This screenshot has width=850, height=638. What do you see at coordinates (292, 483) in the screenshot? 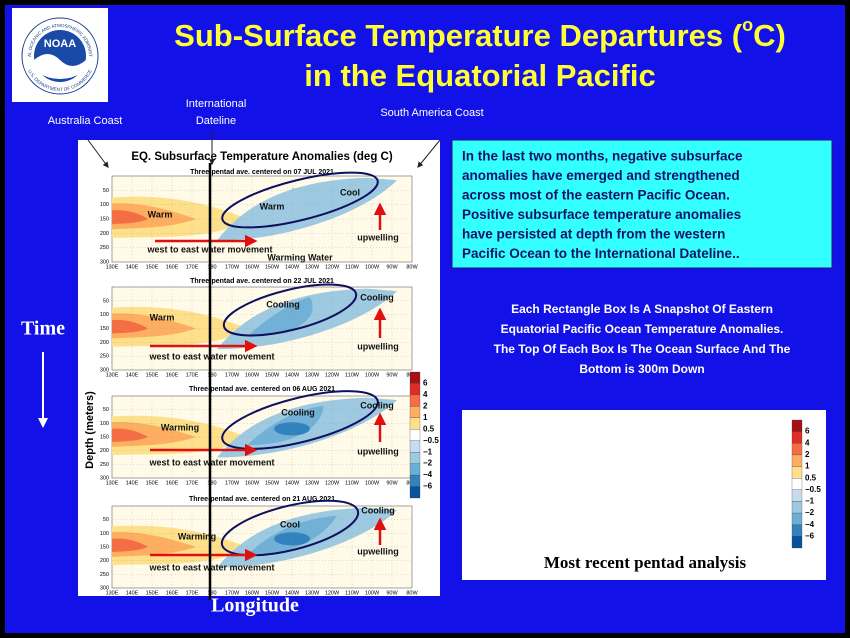
I see `x-tick-label: 140W` at bounding box center [292, 483].